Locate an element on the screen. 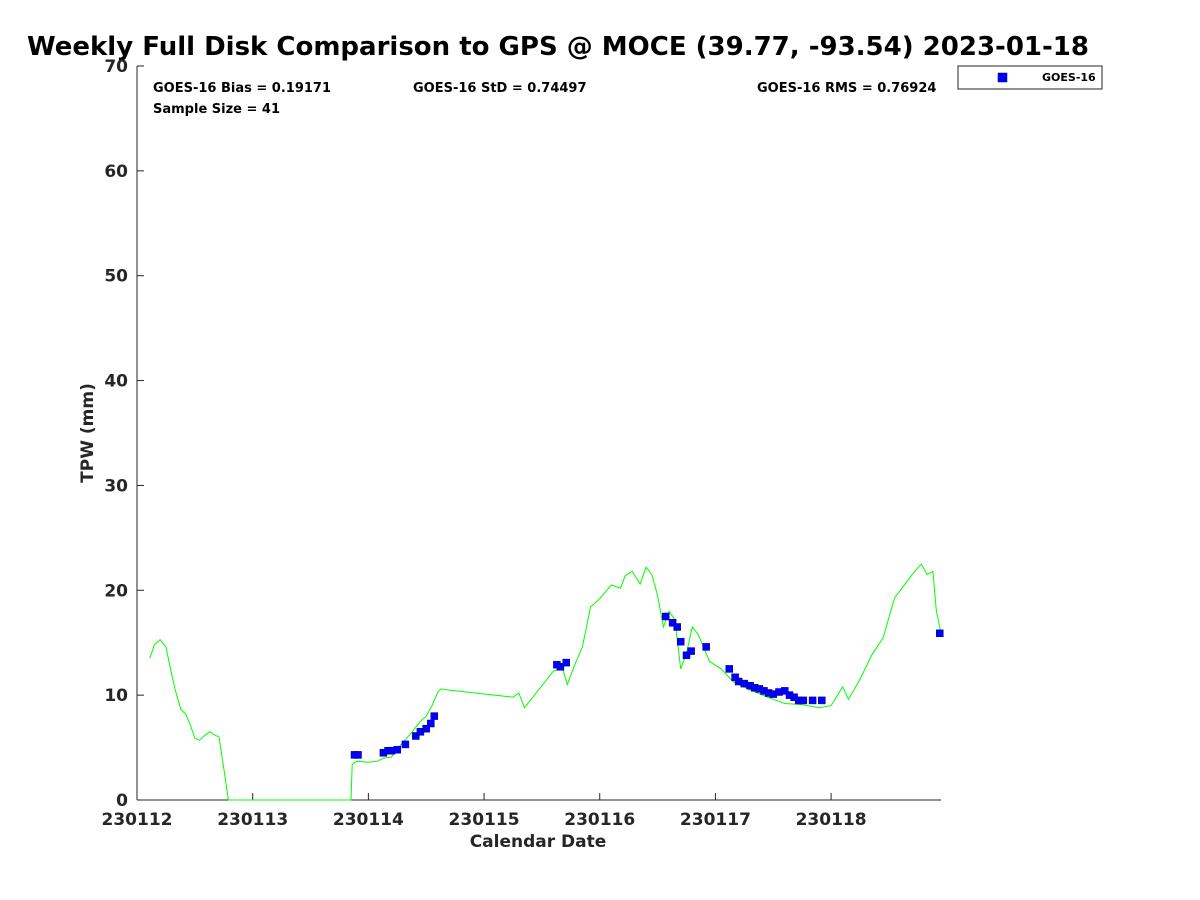  x-axis-label: Calendar Date is located at coordinates (538, 842).